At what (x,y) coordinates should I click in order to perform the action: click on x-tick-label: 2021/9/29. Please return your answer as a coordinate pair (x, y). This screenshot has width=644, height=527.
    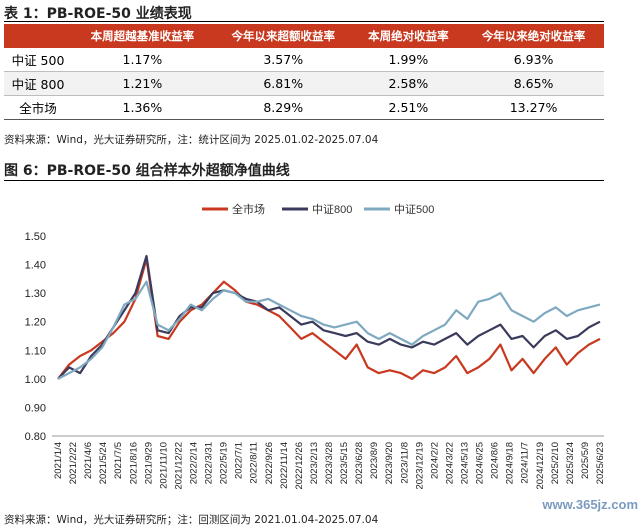
    Looking at the image, I should click on (148, 463).